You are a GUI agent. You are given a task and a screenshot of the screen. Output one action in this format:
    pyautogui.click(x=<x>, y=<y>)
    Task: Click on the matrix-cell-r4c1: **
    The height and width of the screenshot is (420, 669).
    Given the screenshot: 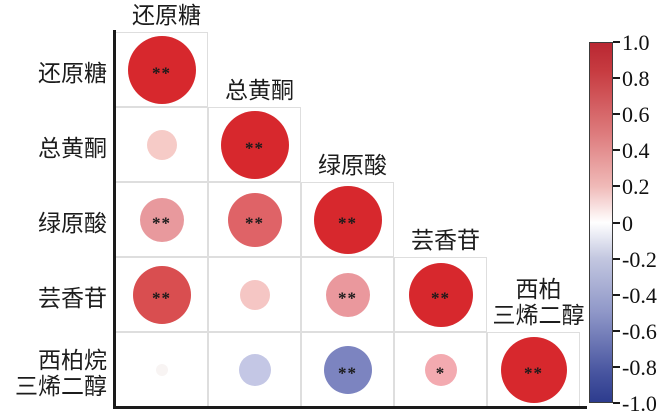 What is the action you would take?
    pyautogui.click(x=161, y=294)
    